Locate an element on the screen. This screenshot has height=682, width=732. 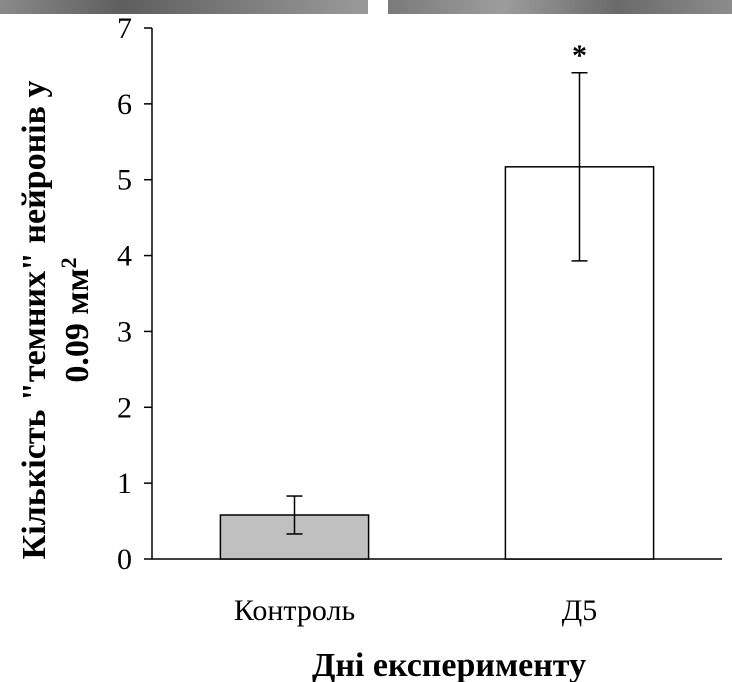
y-tick-label-3: 3 is located at coordinates (124, 331).